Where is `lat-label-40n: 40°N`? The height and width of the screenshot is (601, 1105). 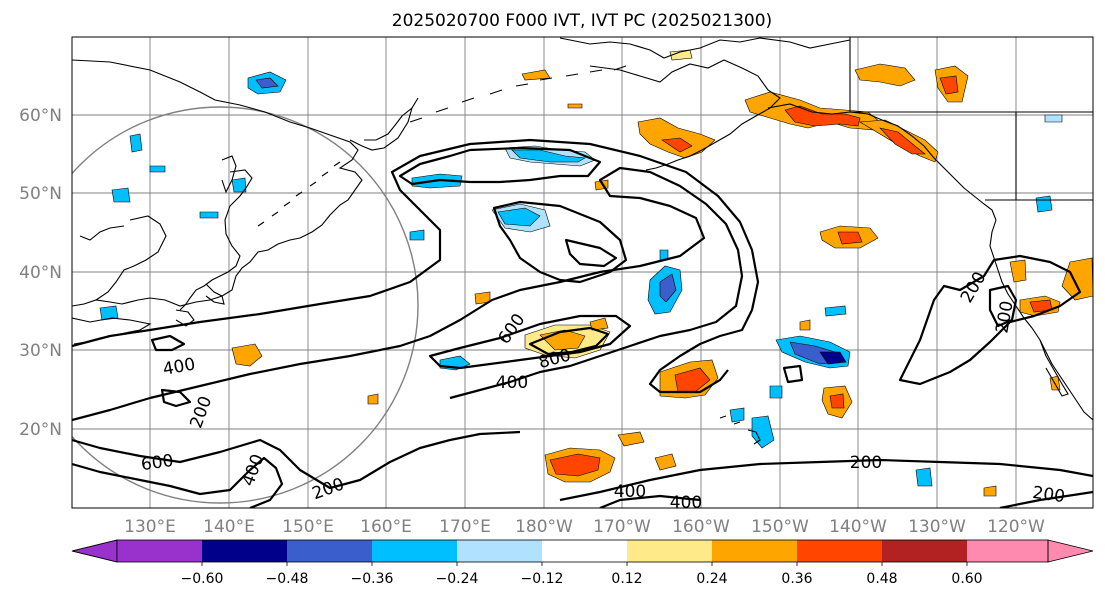
lat-label-40n: 40°N is located at coordinates (40, 273).